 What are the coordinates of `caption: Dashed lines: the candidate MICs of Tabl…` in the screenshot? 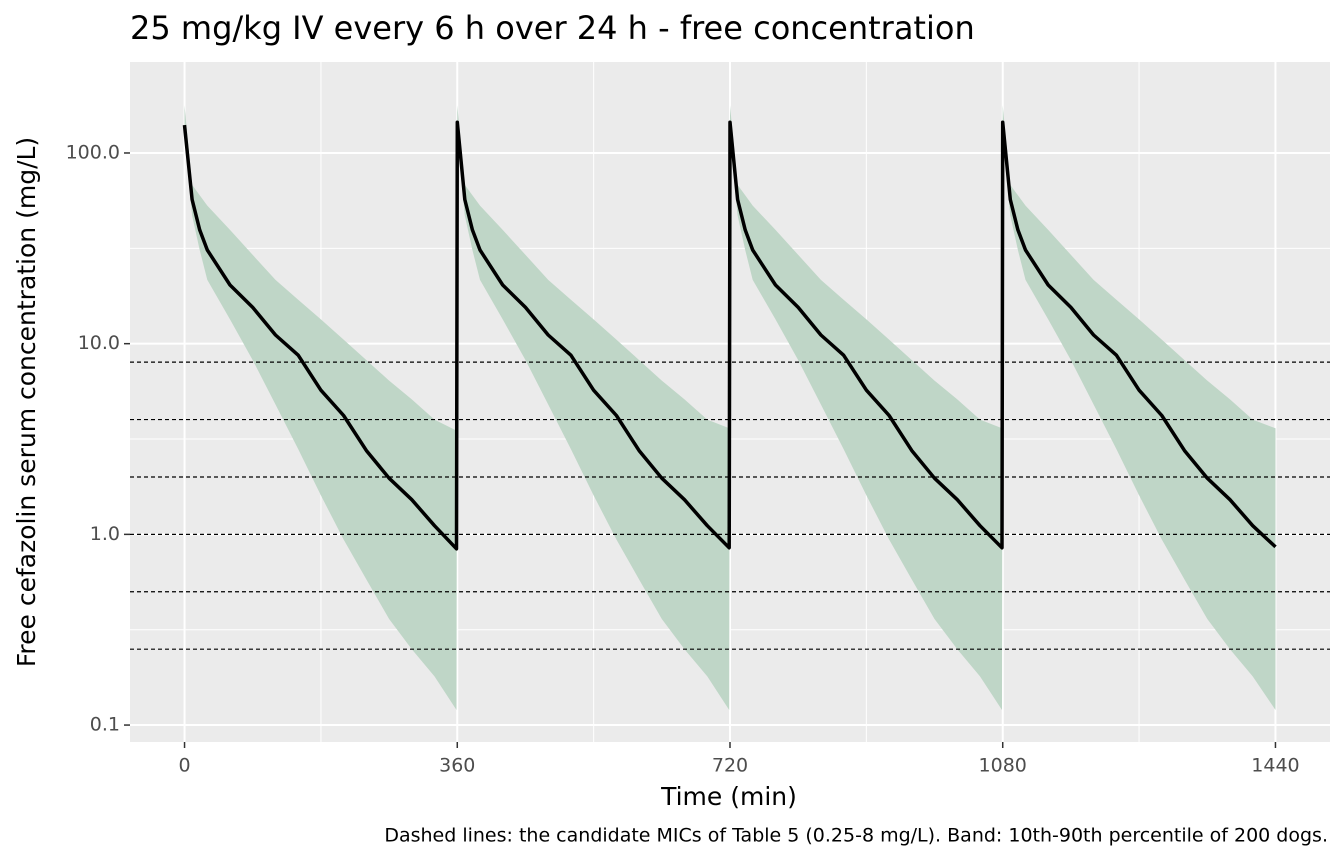 It's located at (856, 836).